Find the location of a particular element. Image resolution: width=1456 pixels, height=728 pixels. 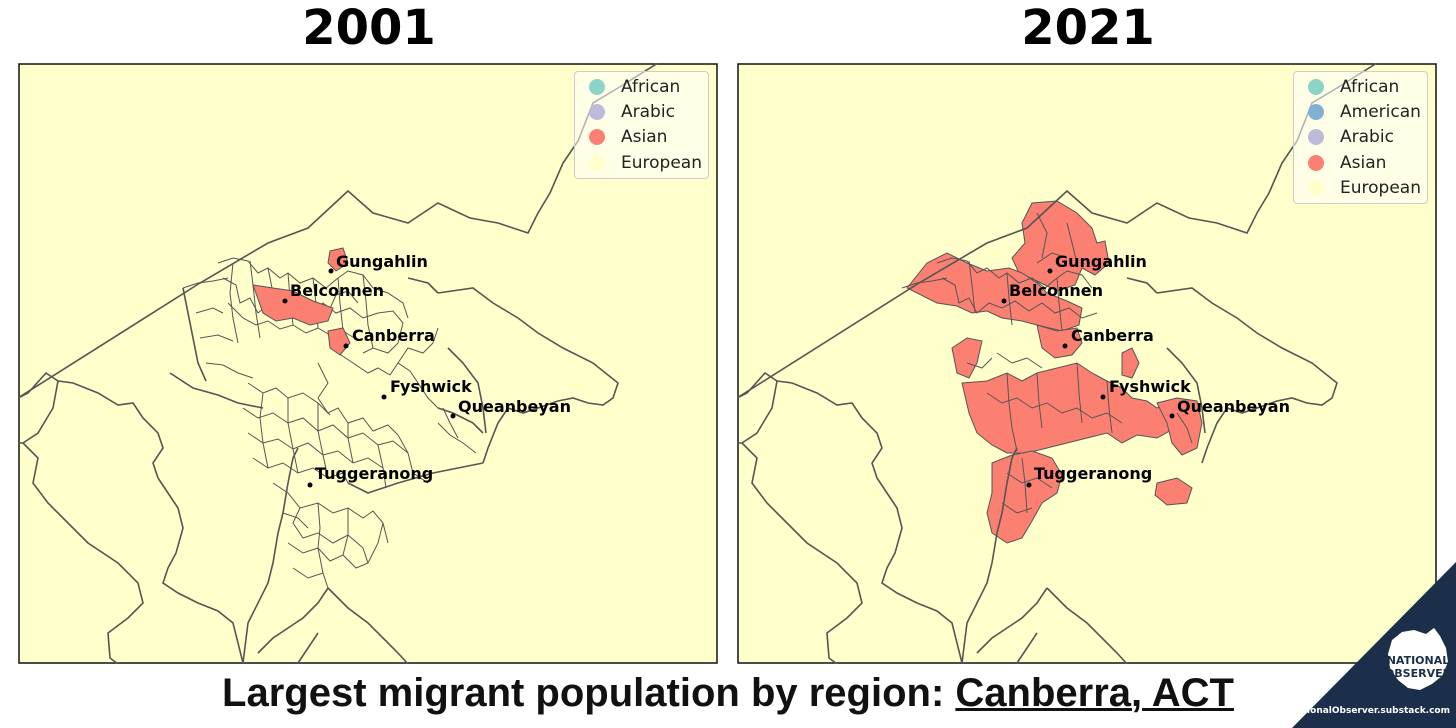

asian-regions-2001 is located at coordinates (301, 301).